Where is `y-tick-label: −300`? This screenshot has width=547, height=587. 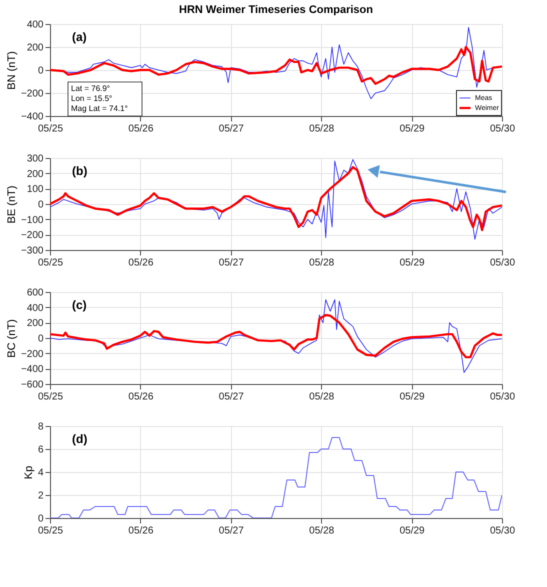 y-tick-label: −300 is located at coordinates (32, 251).